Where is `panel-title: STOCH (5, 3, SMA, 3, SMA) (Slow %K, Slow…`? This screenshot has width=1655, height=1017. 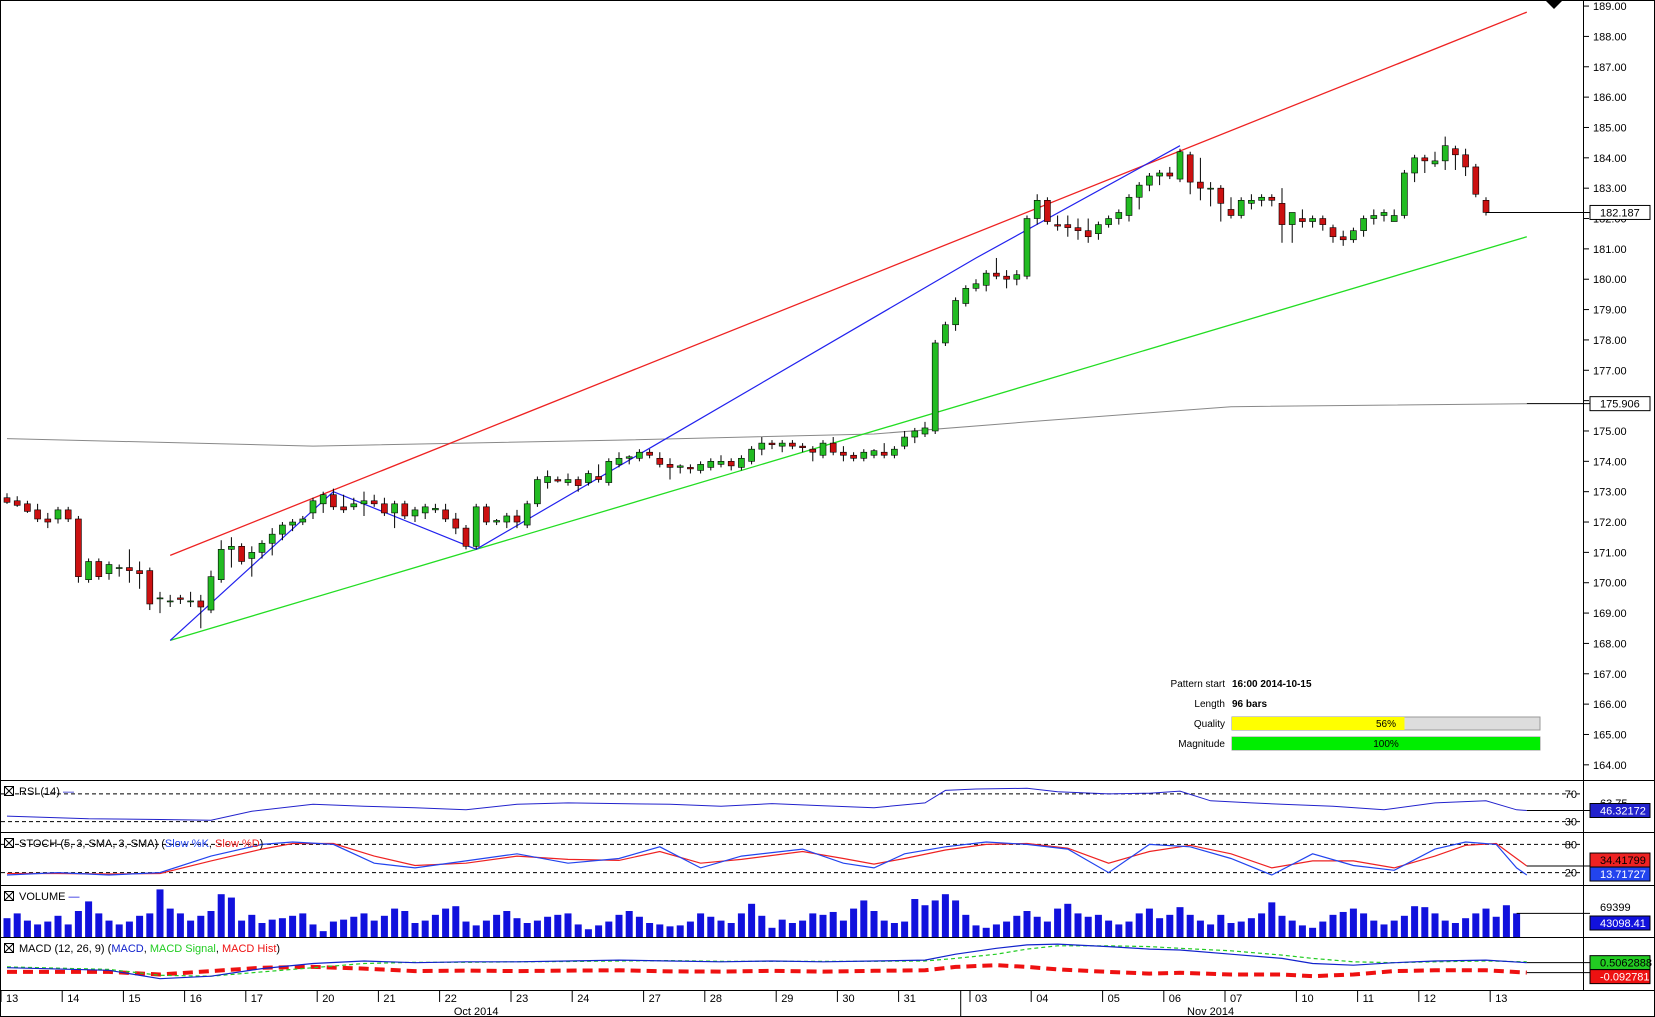
panel-title: STOCH (5, 3, SMA, 3, SMA) (Slow %K, Slow… is located at coordinates (141, 844).